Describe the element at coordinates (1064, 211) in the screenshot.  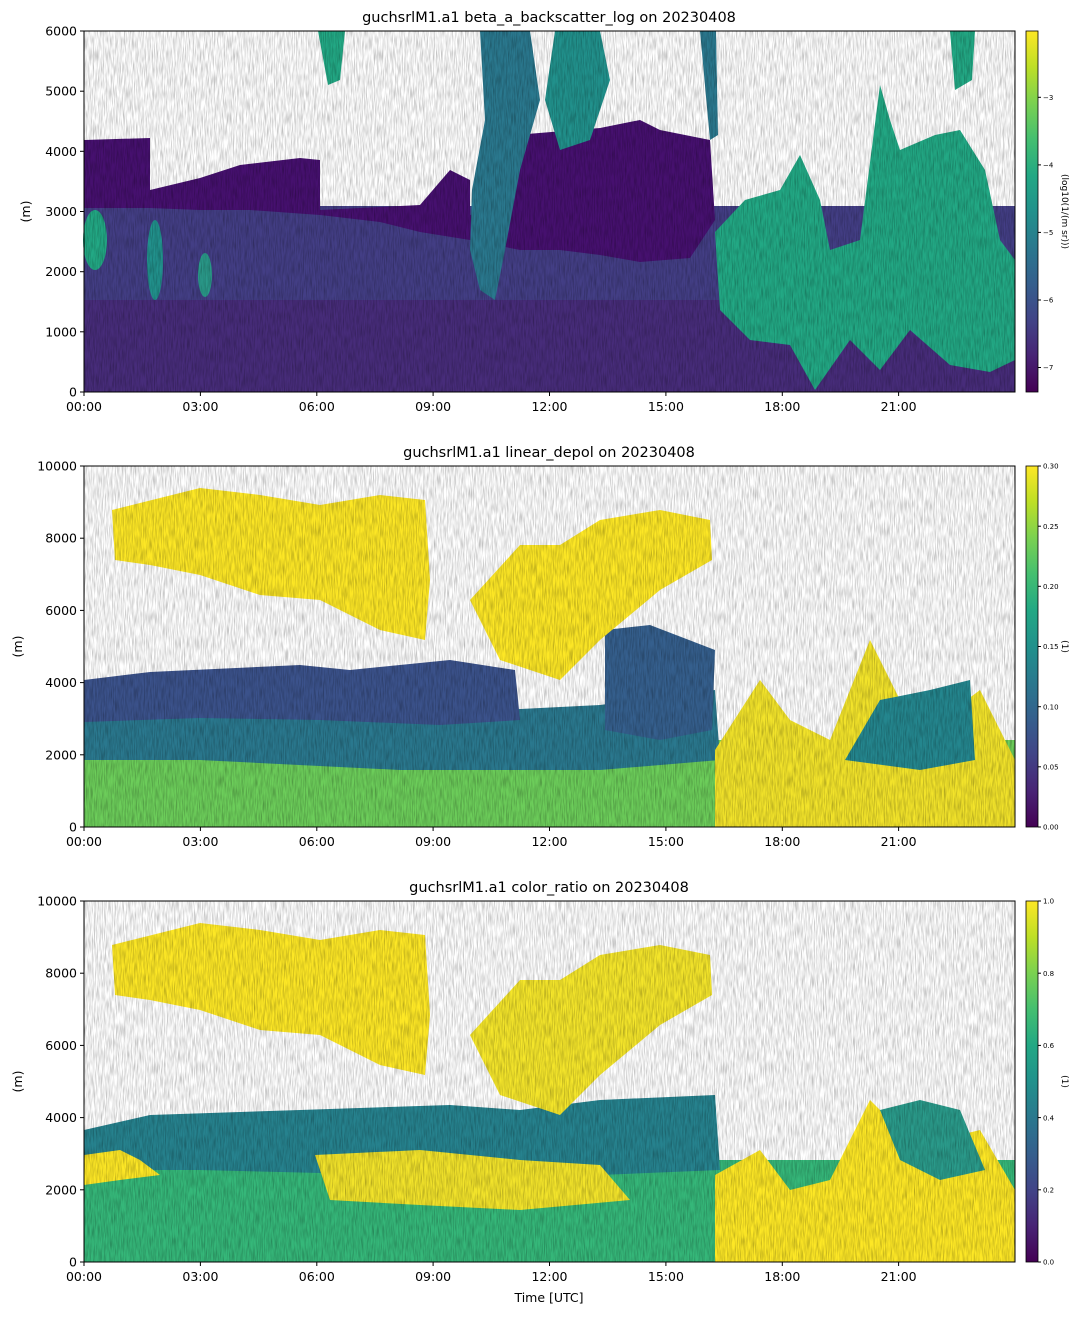
I see `colorbar-label: (log10(1/(m sr)))` at that location.